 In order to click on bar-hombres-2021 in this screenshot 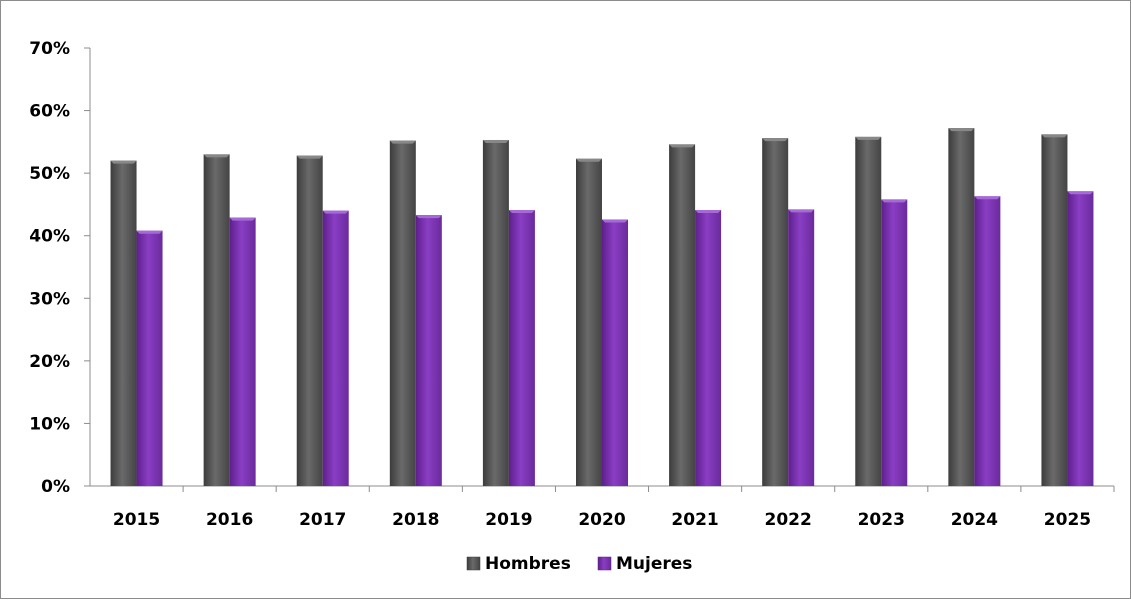, I will do `click(682, 315)`.